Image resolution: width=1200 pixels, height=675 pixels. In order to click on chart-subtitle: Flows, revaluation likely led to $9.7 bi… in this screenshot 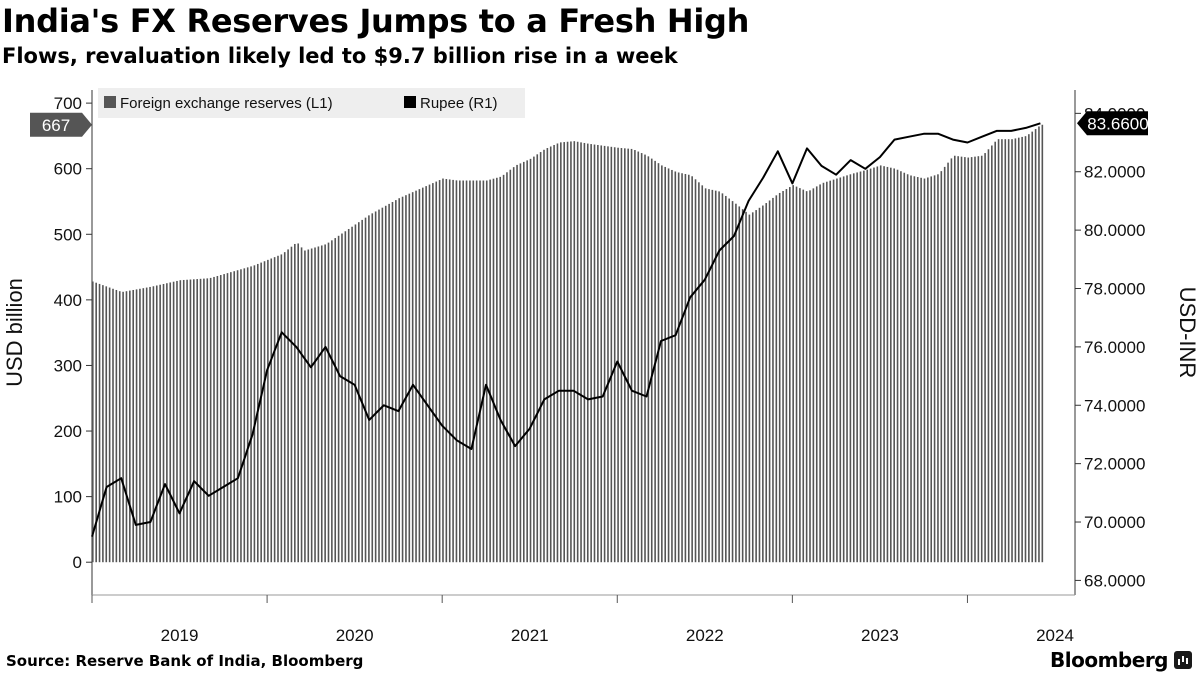, I will do `click(340, 56)`.